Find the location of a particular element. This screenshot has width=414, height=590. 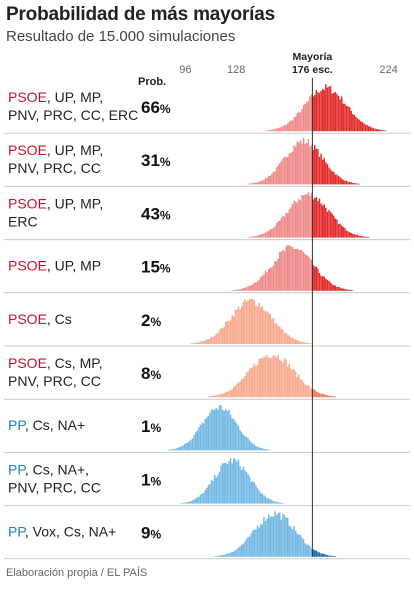

x-tick-label: 96 is located at coordinates (185, 70).